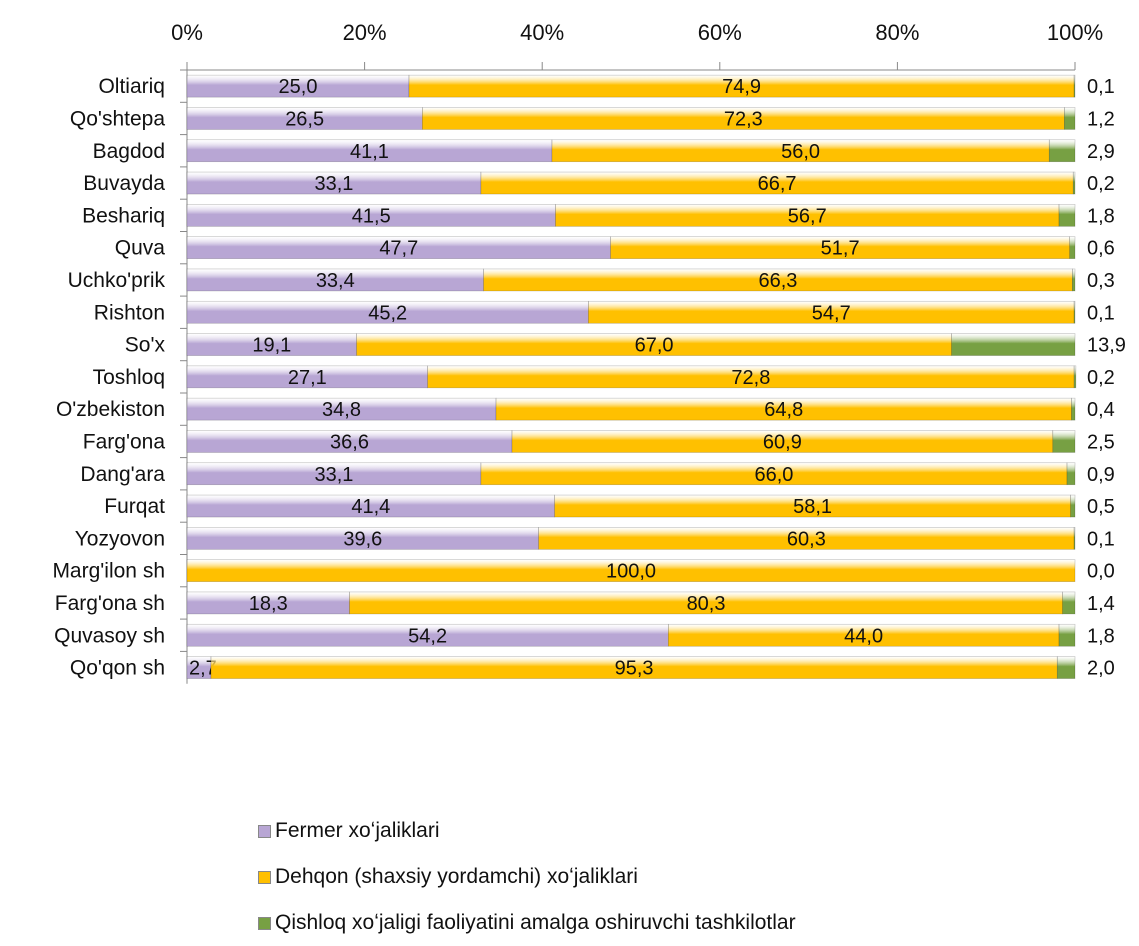 This screenshot has width=1139, height=946. What do you see at coordinates (140, 248) in the screenshot?
I see `category-label: Quva` at bounding box center [140, 248].